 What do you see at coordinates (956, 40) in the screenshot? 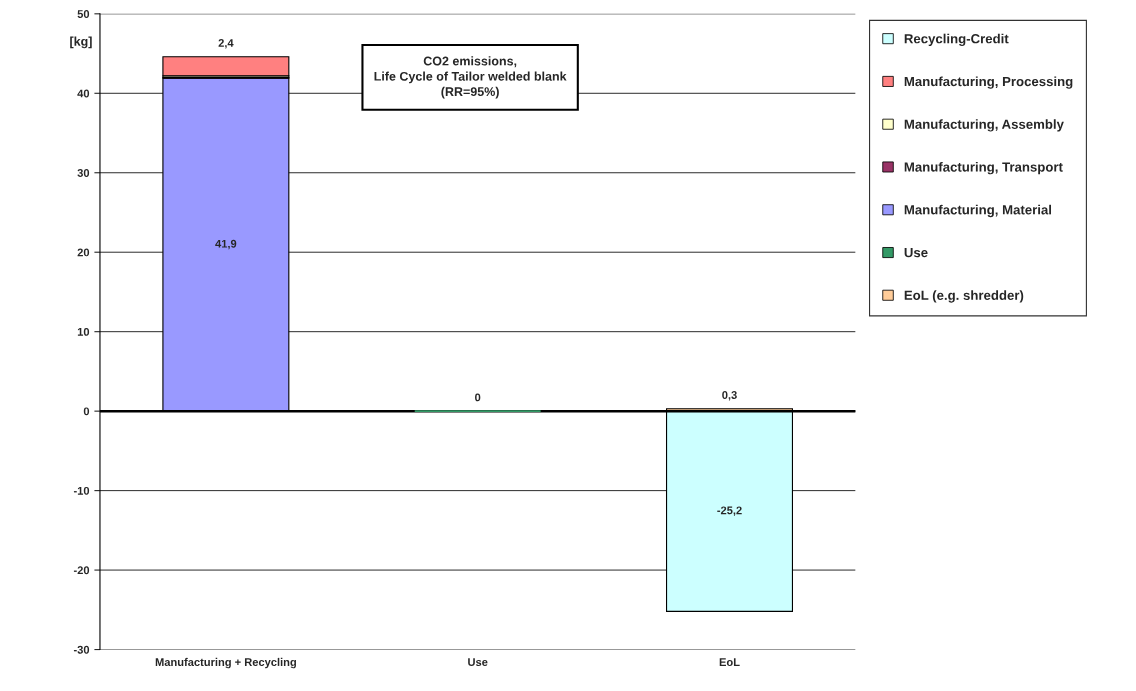
I see `legend-label: Recycling-Credit` at bounding box center [956, 40].